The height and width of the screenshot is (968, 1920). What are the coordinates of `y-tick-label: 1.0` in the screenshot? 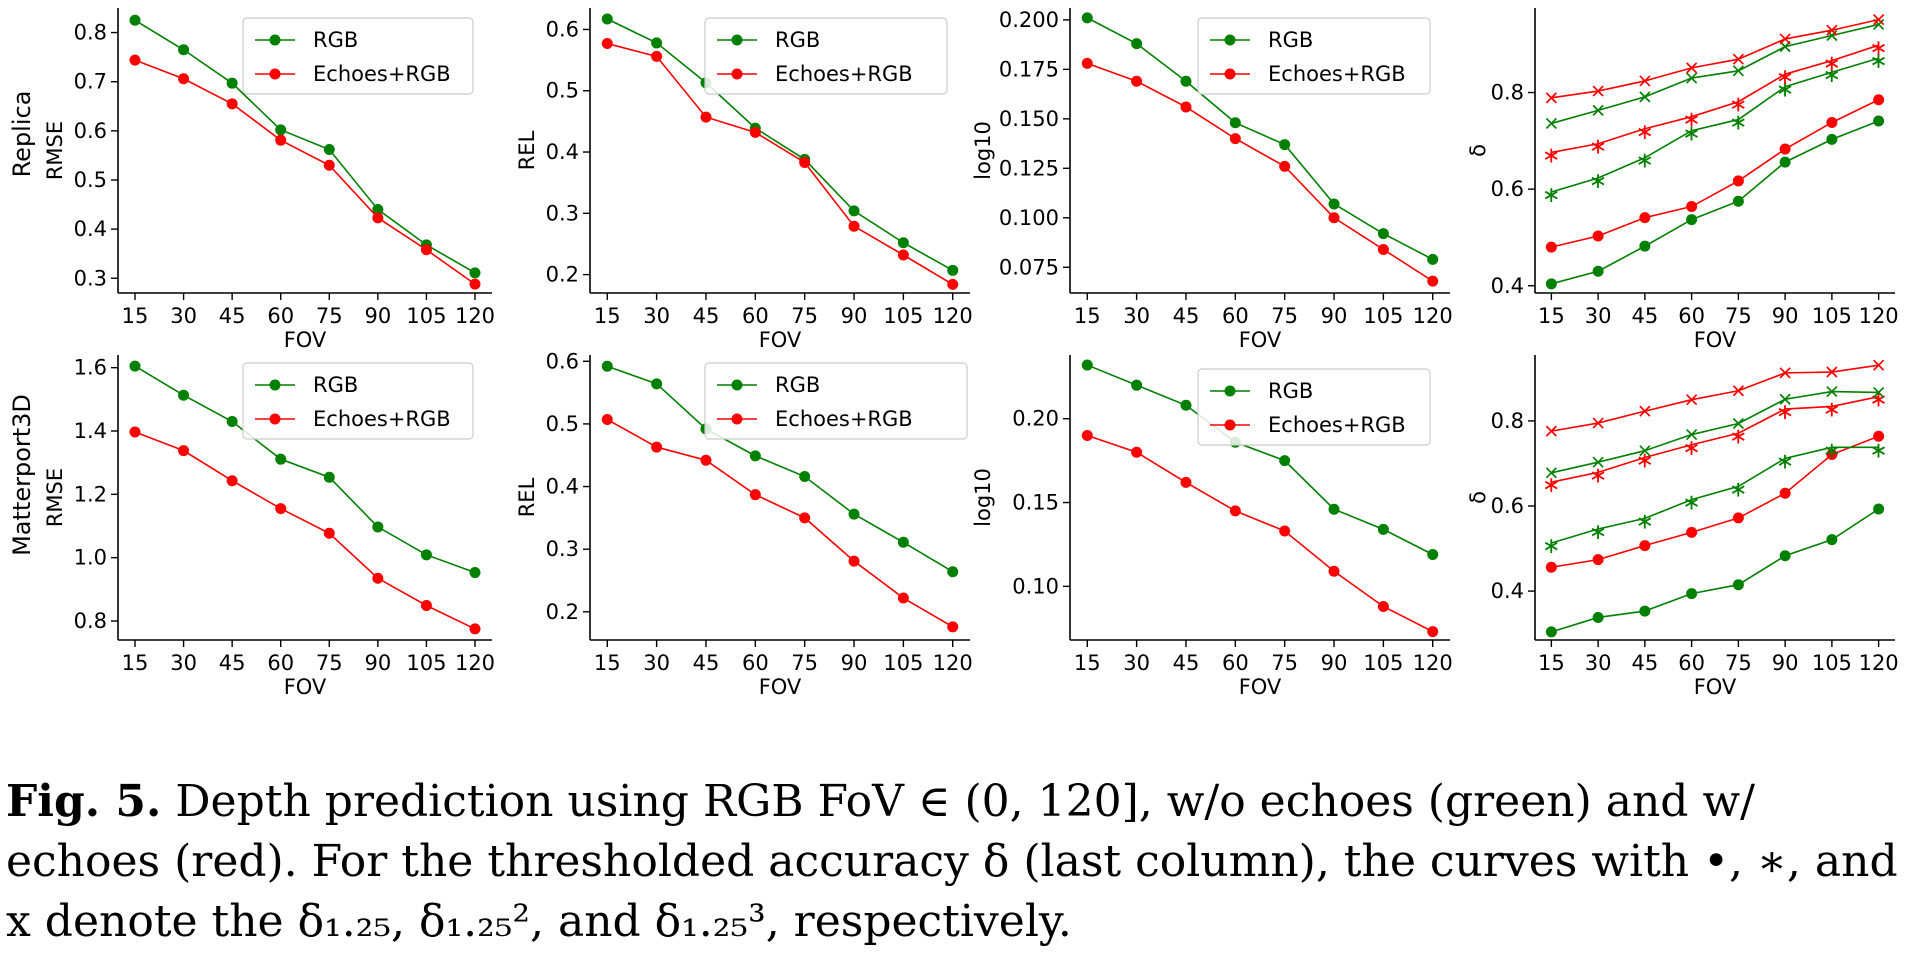 It's located at (90, 558).